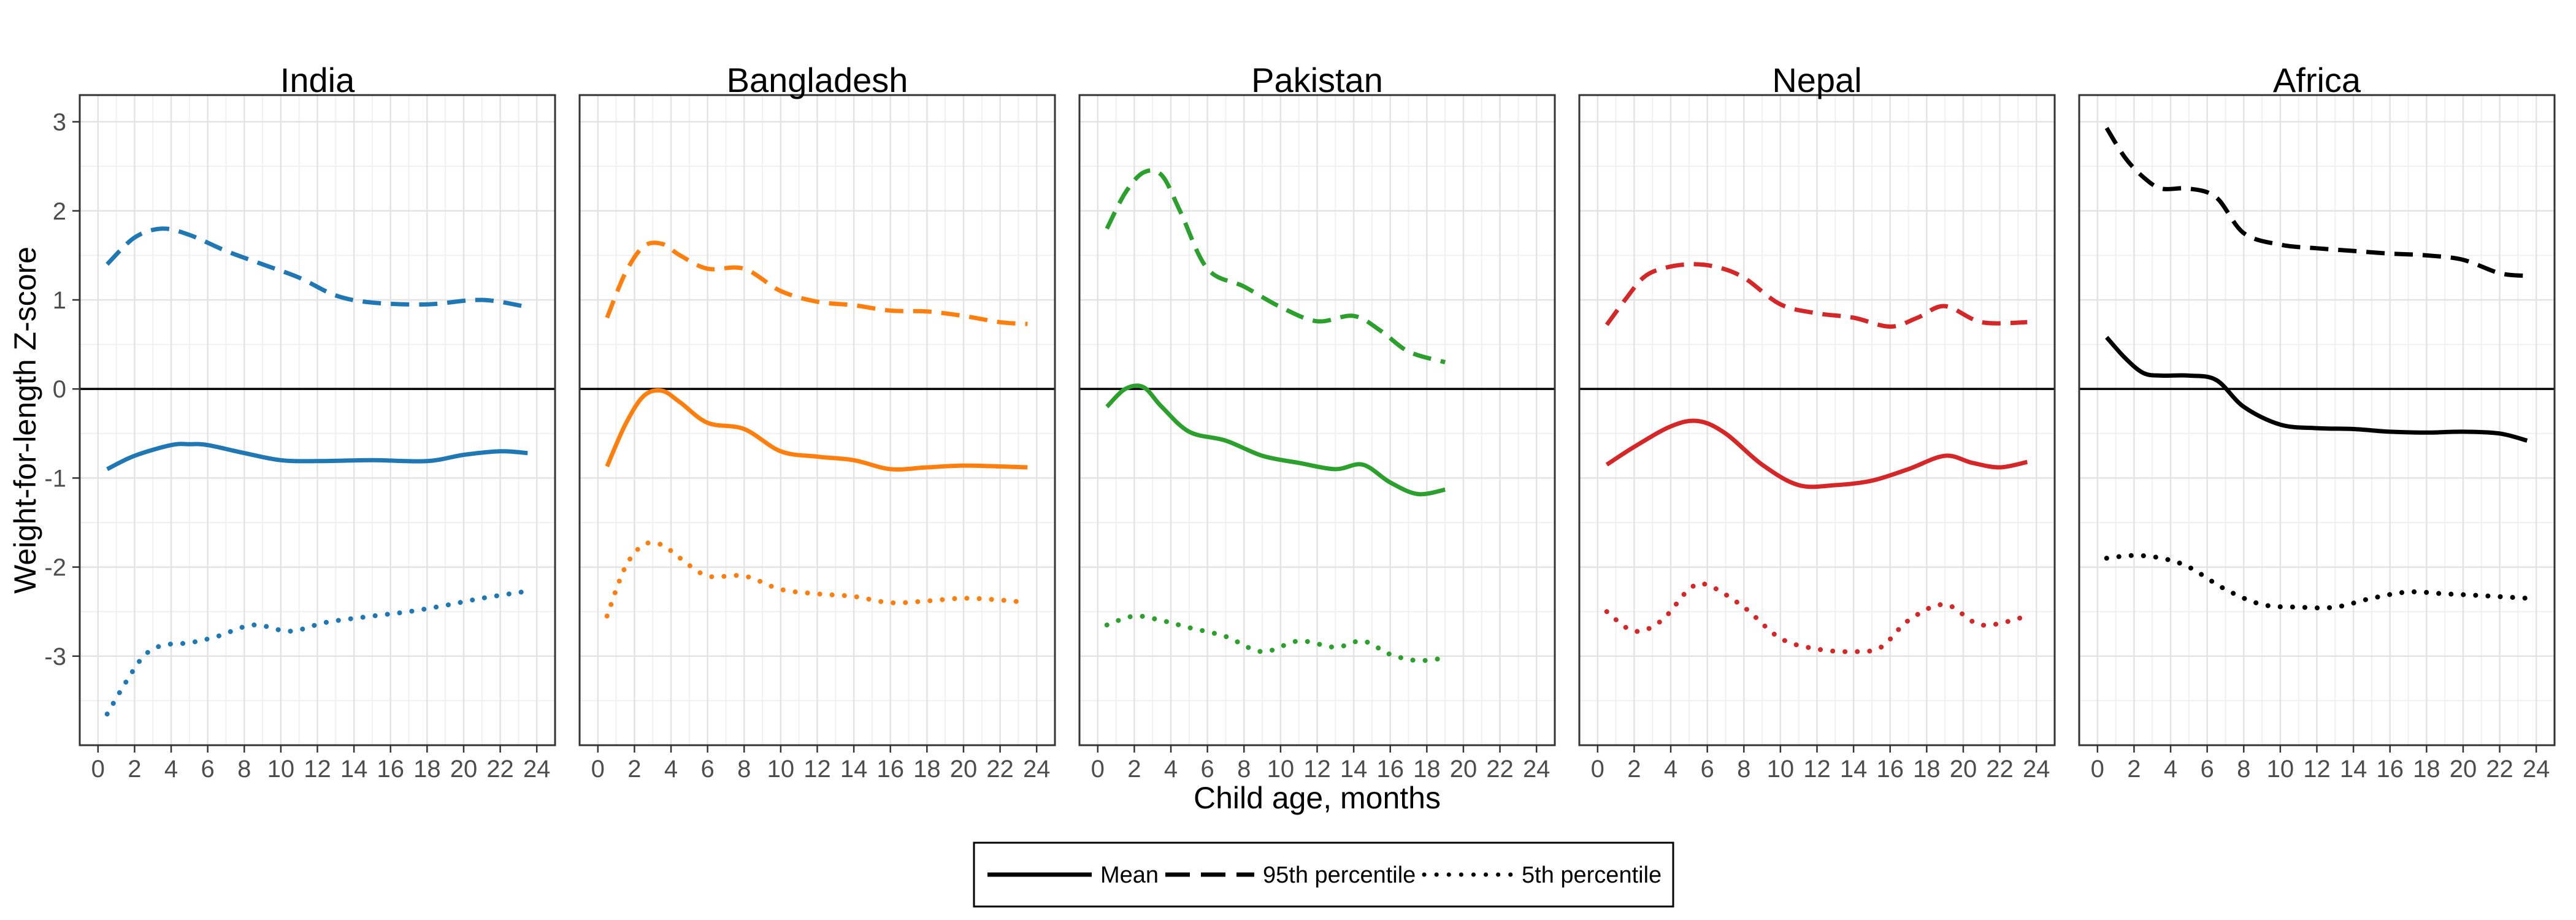  I want to click on x-axis-title: Child age, months, so click(1317, 798).